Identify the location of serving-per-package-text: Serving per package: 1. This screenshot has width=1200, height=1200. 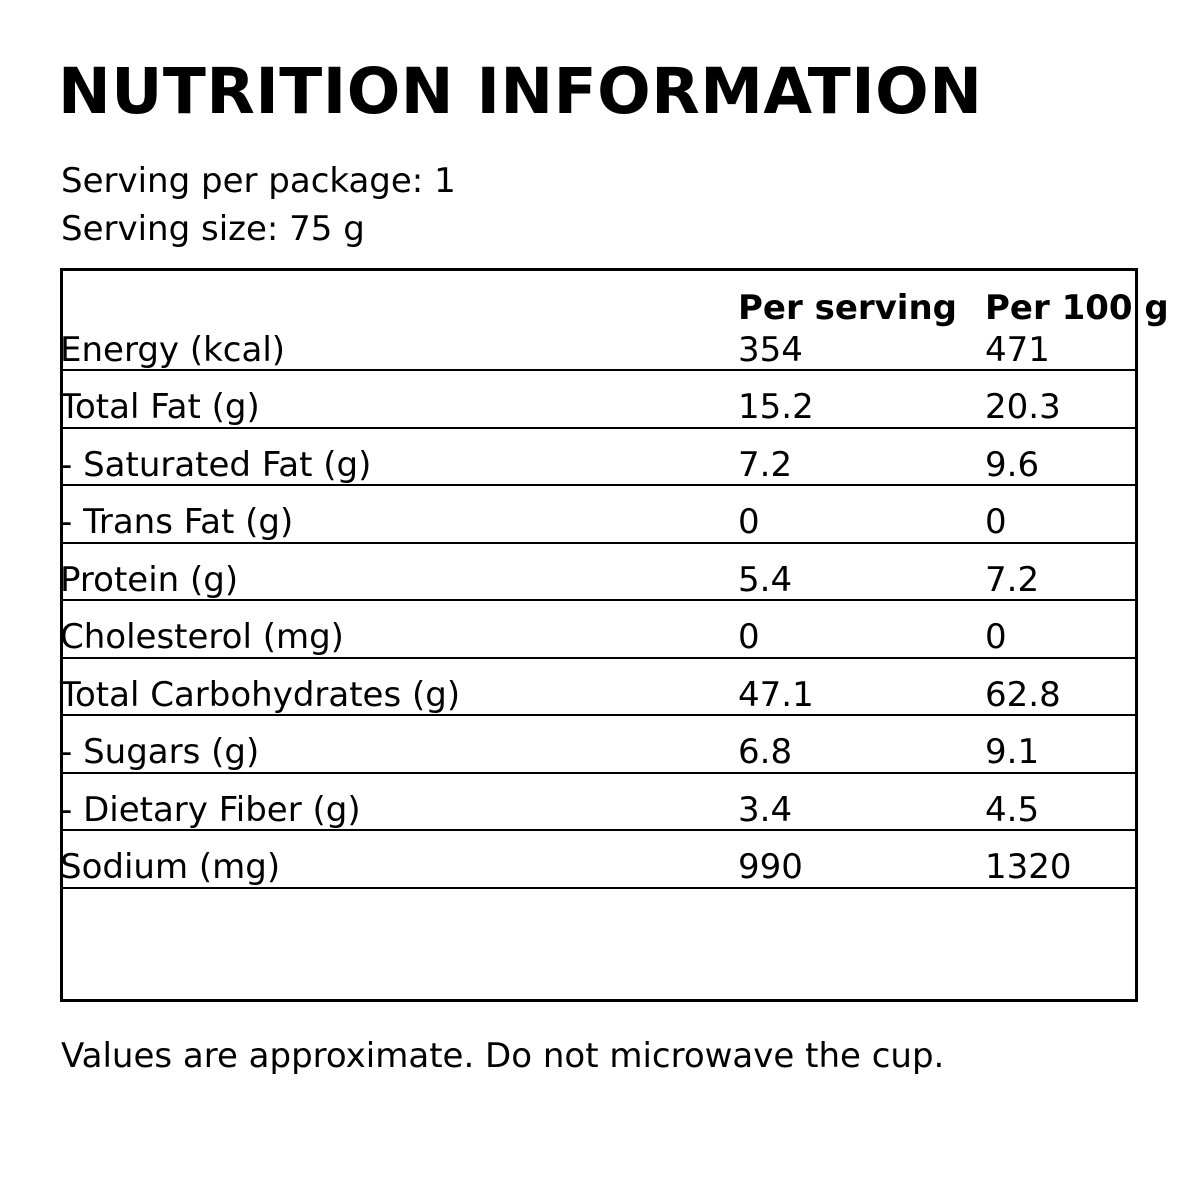
(258, 181).